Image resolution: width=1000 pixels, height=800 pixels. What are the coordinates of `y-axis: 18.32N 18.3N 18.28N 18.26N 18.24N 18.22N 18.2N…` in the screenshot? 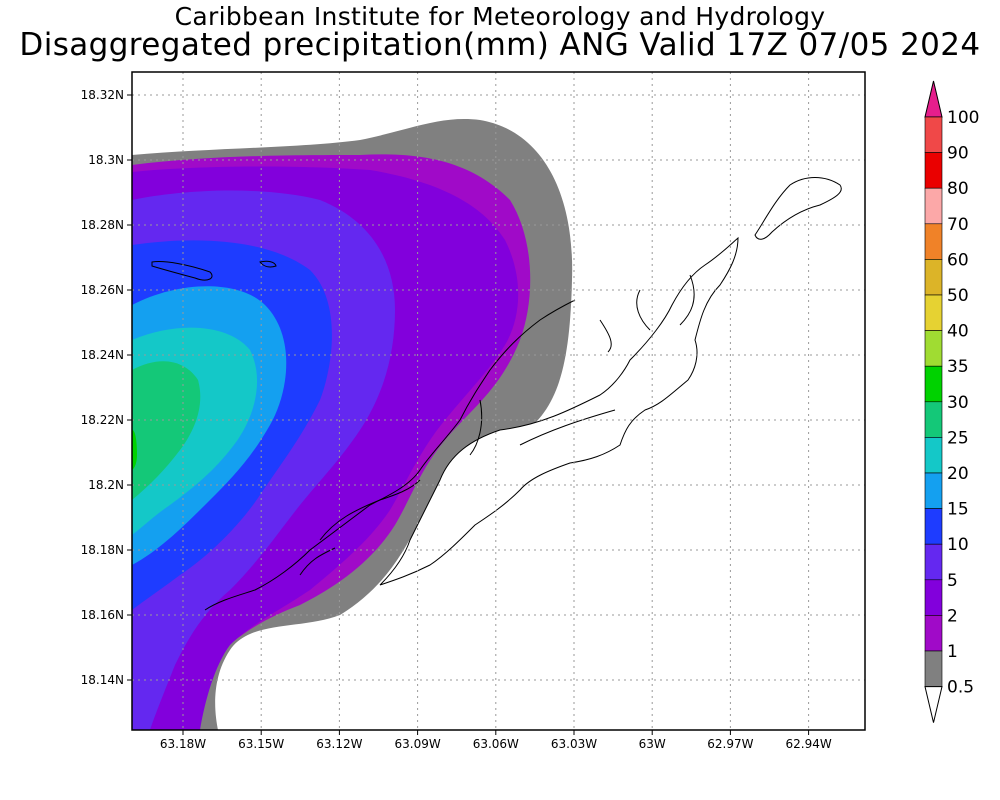 It's located at (106, 387).